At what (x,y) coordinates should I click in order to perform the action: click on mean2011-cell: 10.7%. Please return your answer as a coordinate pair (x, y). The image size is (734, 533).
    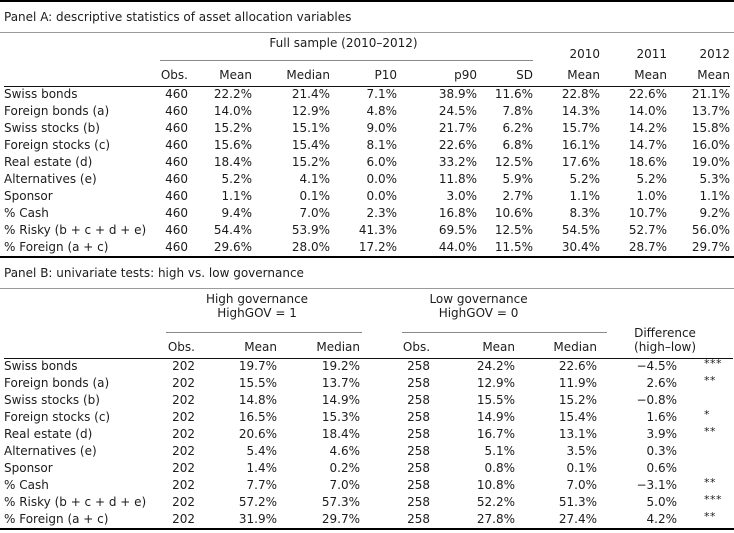
    Looking at the image, I should click on (647, 213).